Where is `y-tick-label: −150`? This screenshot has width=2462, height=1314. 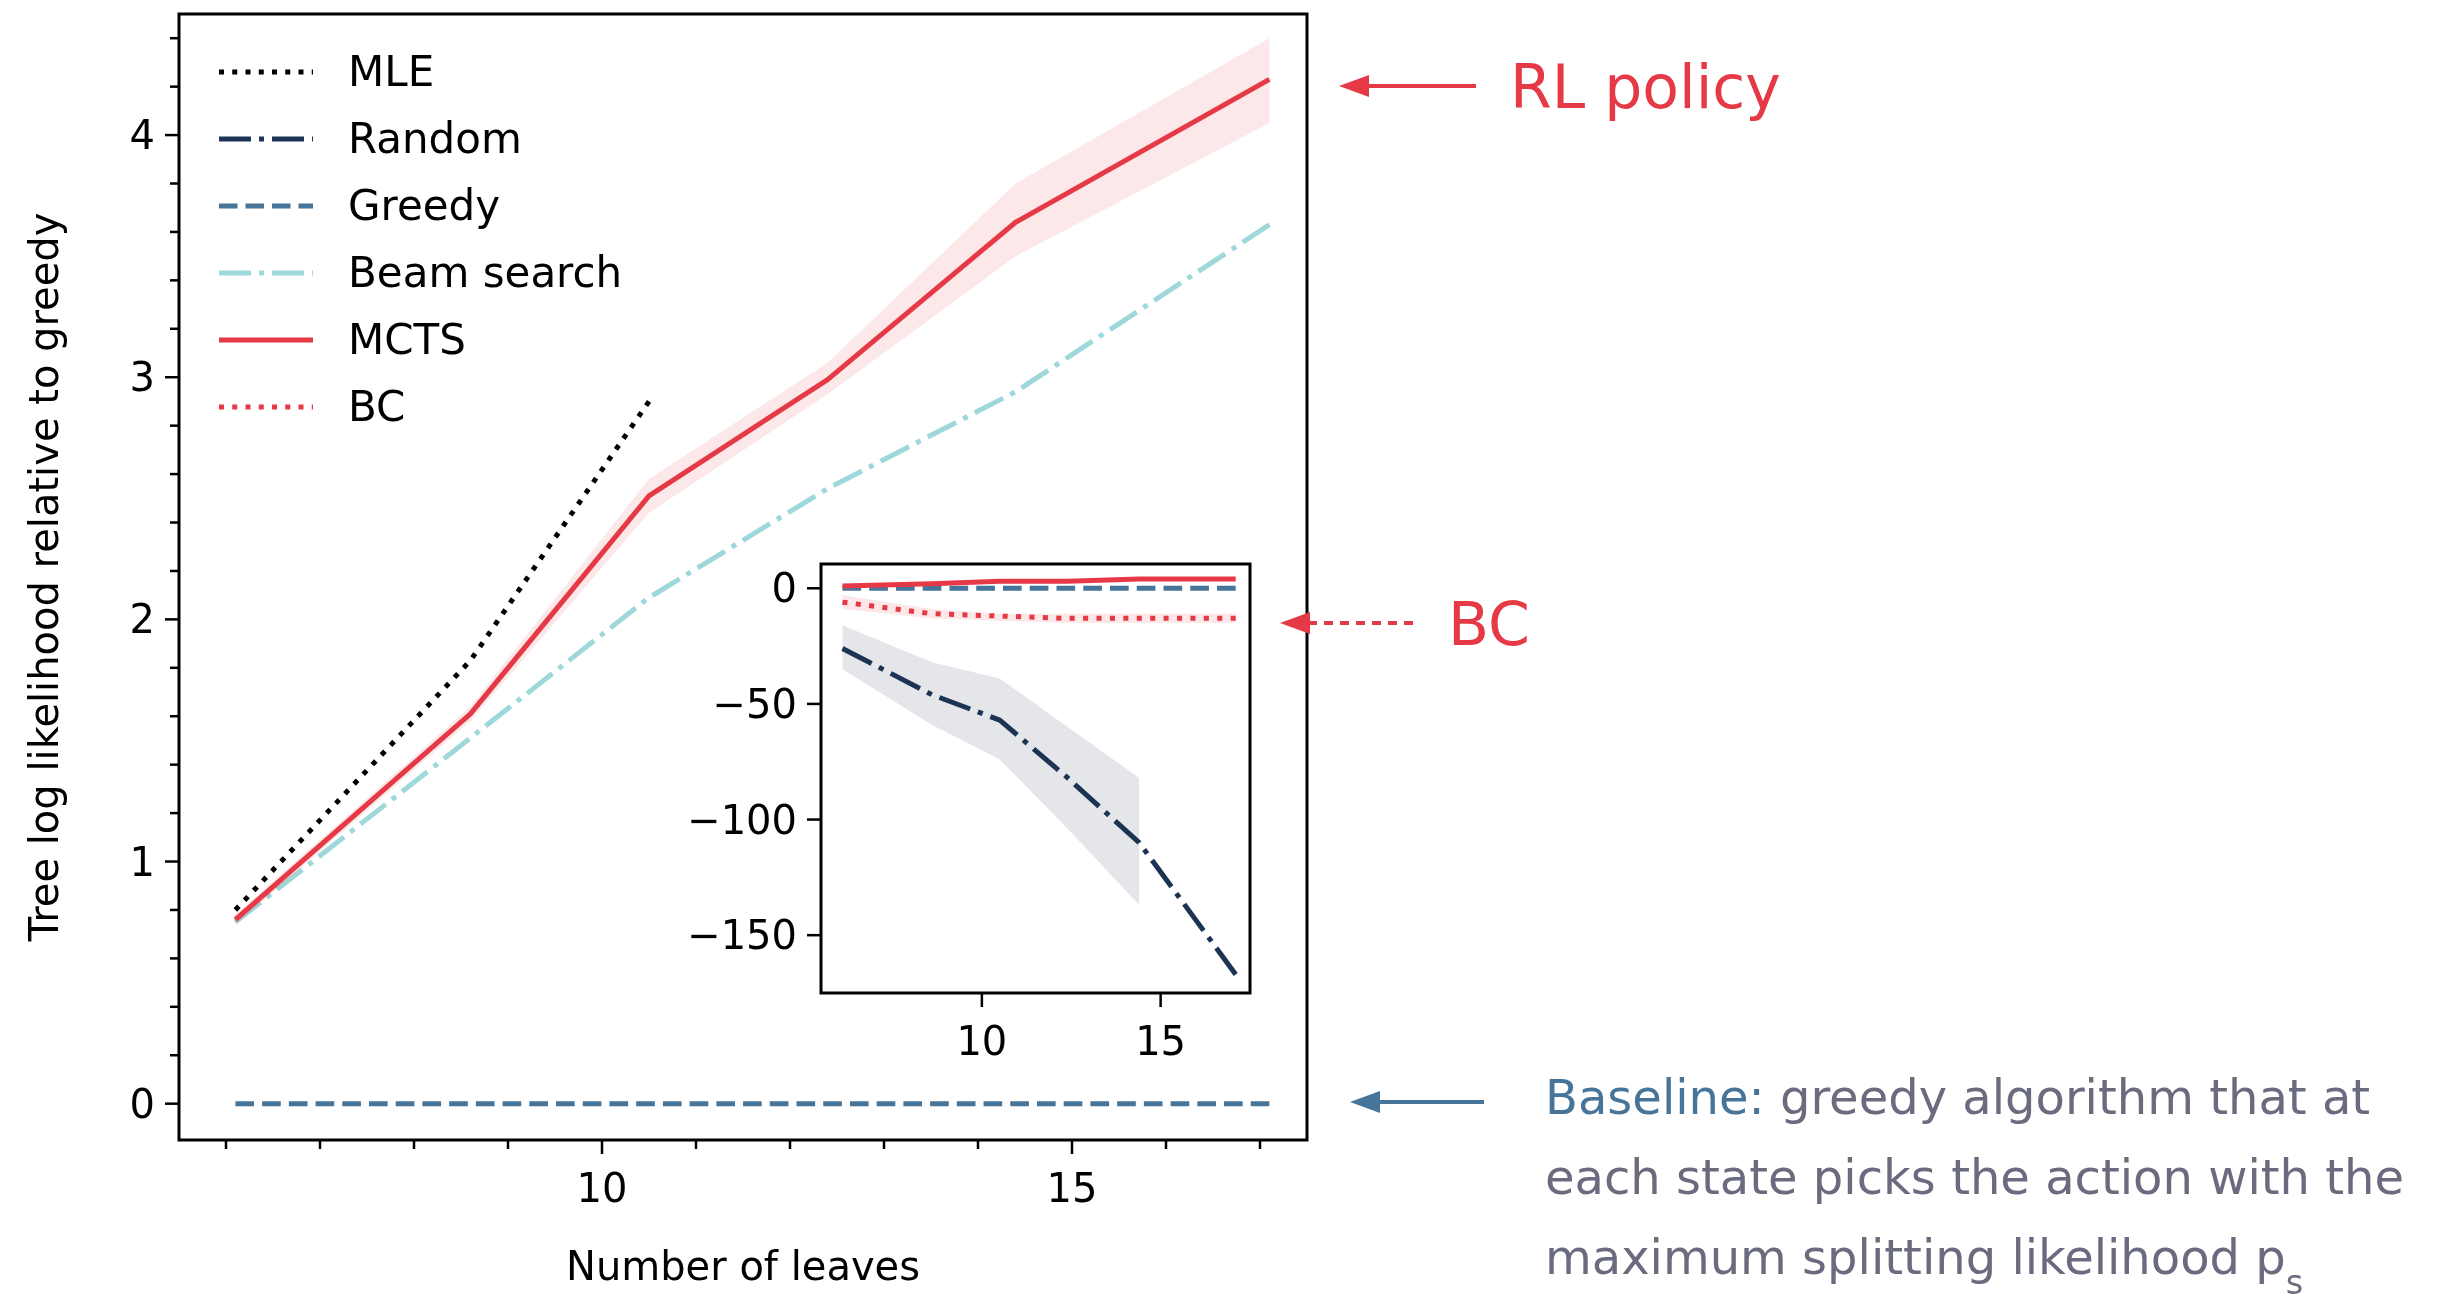
y-tick-label: −150 is located at coordinates (742, 935).